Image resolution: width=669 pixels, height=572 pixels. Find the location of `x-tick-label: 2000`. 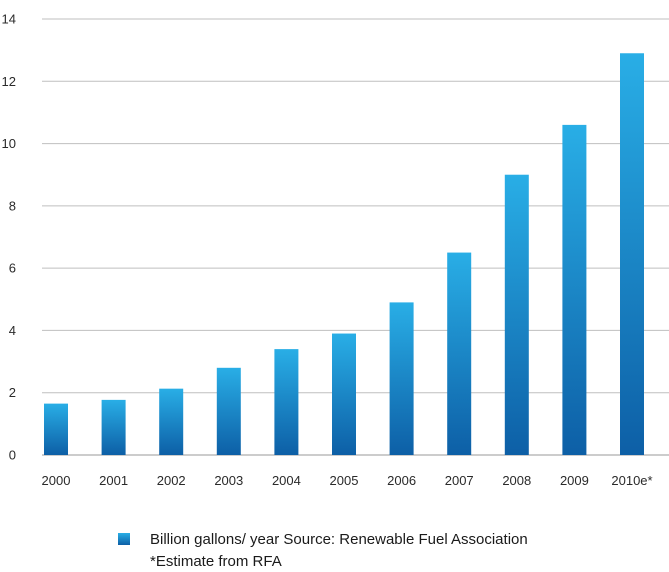

x-tick-label: 2000 is located at coordinates (56, 480).